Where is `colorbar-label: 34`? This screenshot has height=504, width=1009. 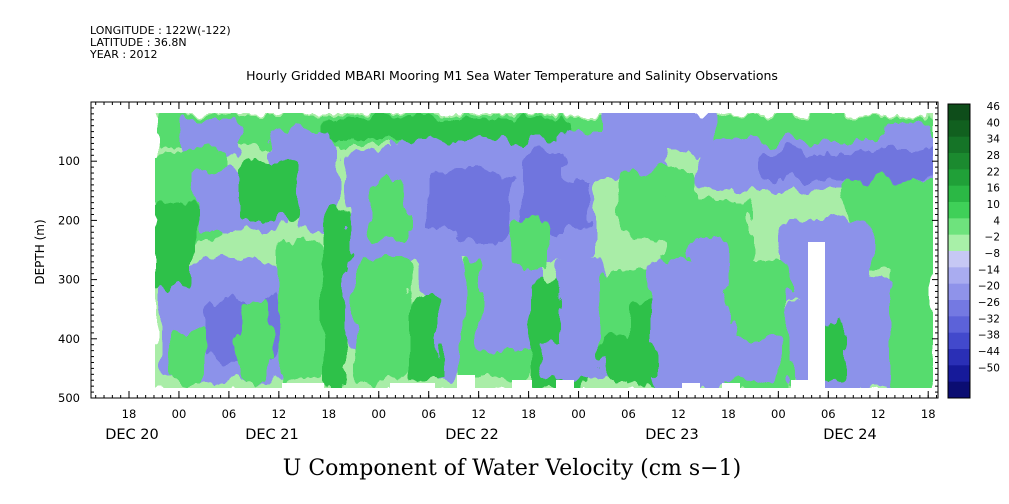 colorbar-label: 34 is located at coordinates (994, 140).